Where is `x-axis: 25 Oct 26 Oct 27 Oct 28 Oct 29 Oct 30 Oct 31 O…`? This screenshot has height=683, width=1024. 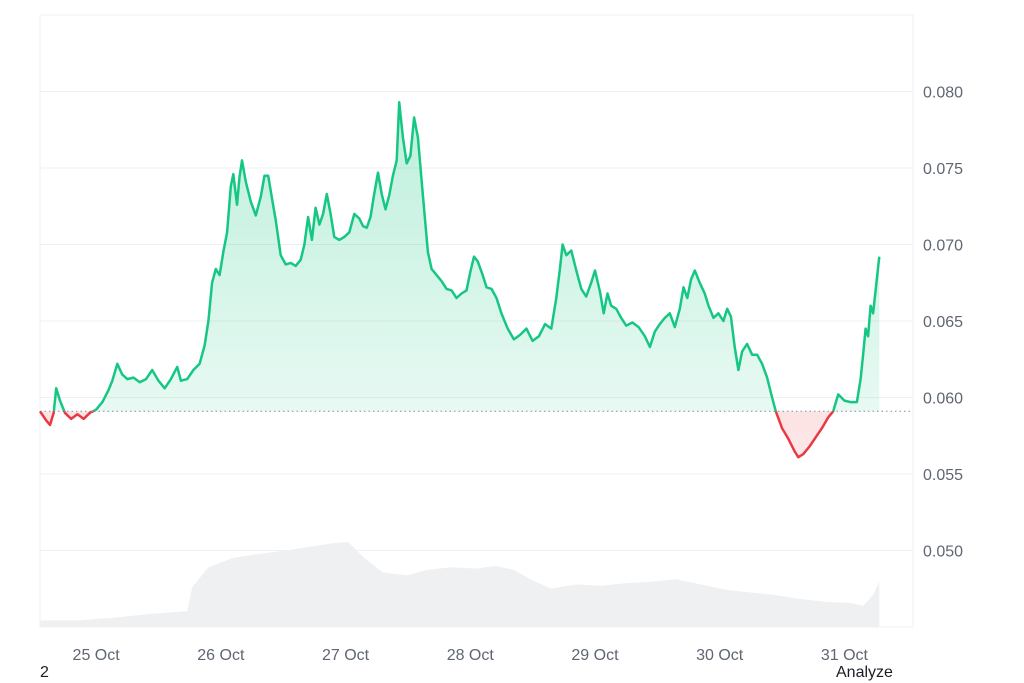
x-axis: 25 Oct 26 Oct 27 Oct 28 Oct 29 Oct 30 Oct 31 O… is located at coordinates (471, 655).